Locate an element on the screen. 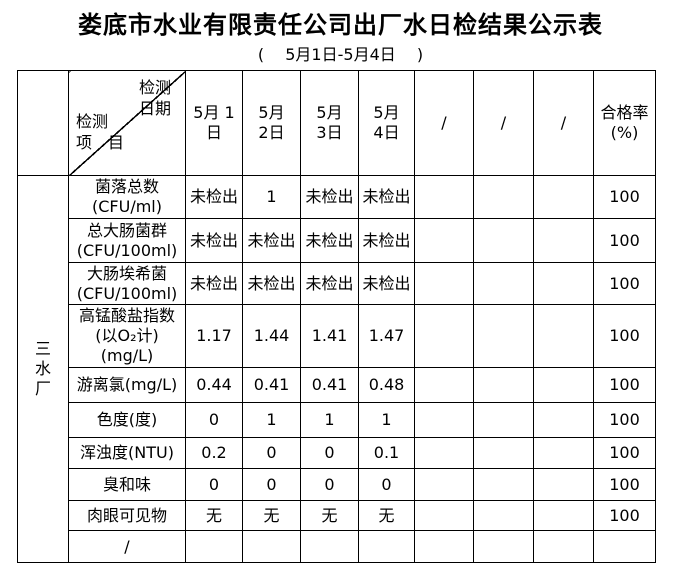 The image size is (681, 567). column-header-may3: 5月 3日 is located at coordinates (329, 123).